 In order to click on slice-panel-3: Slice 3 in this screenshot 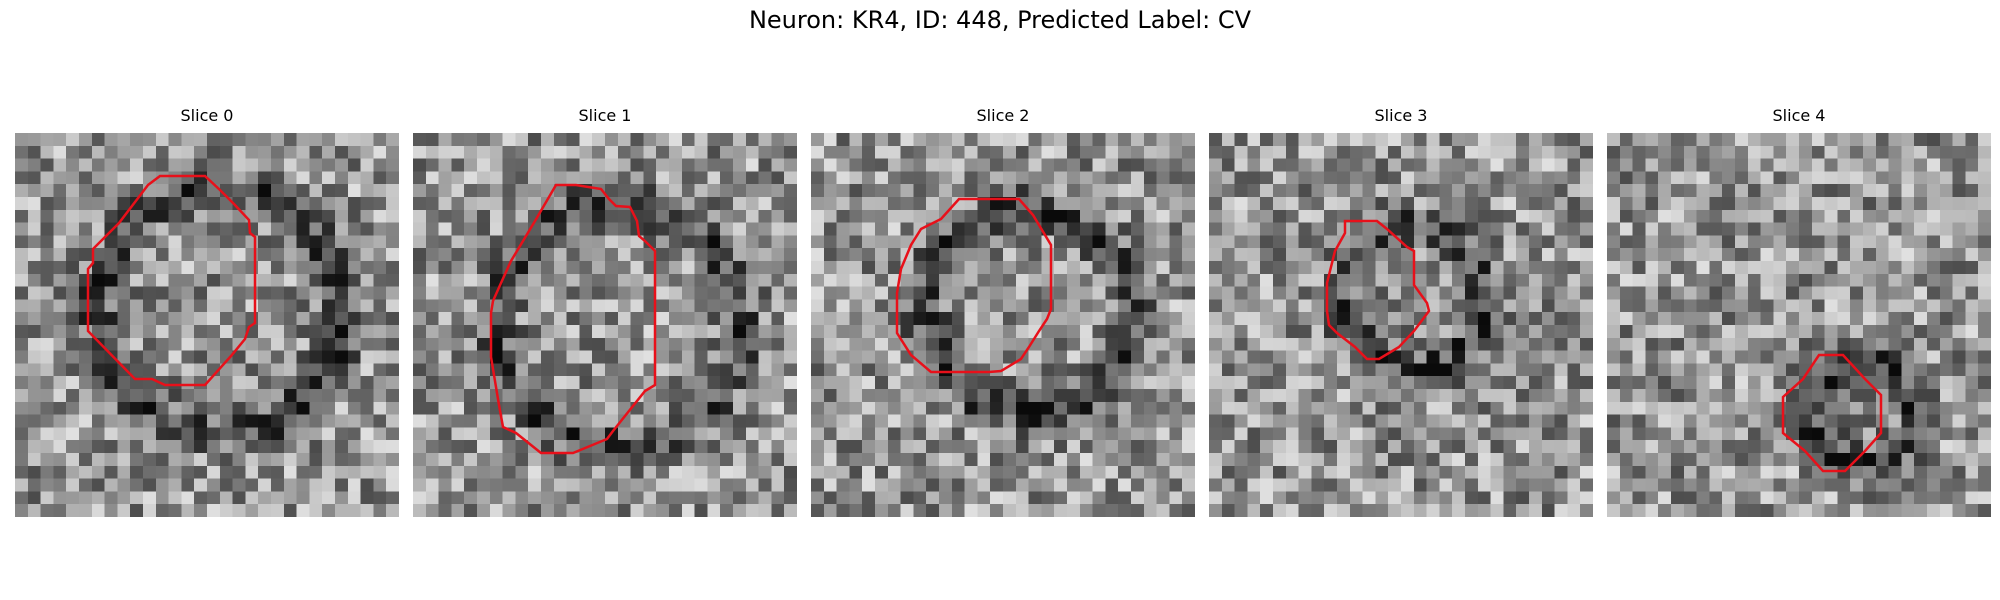, I will do `click(1401, 311)`.